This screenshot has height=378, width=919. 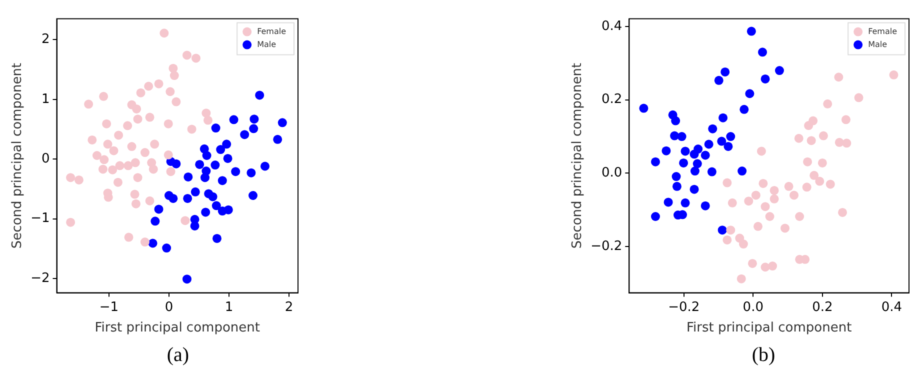 What do you see at coordinates (18, 155) in the screenshot?
I see `y-axis-title: Second principal component` at bounding box center [18, 155].